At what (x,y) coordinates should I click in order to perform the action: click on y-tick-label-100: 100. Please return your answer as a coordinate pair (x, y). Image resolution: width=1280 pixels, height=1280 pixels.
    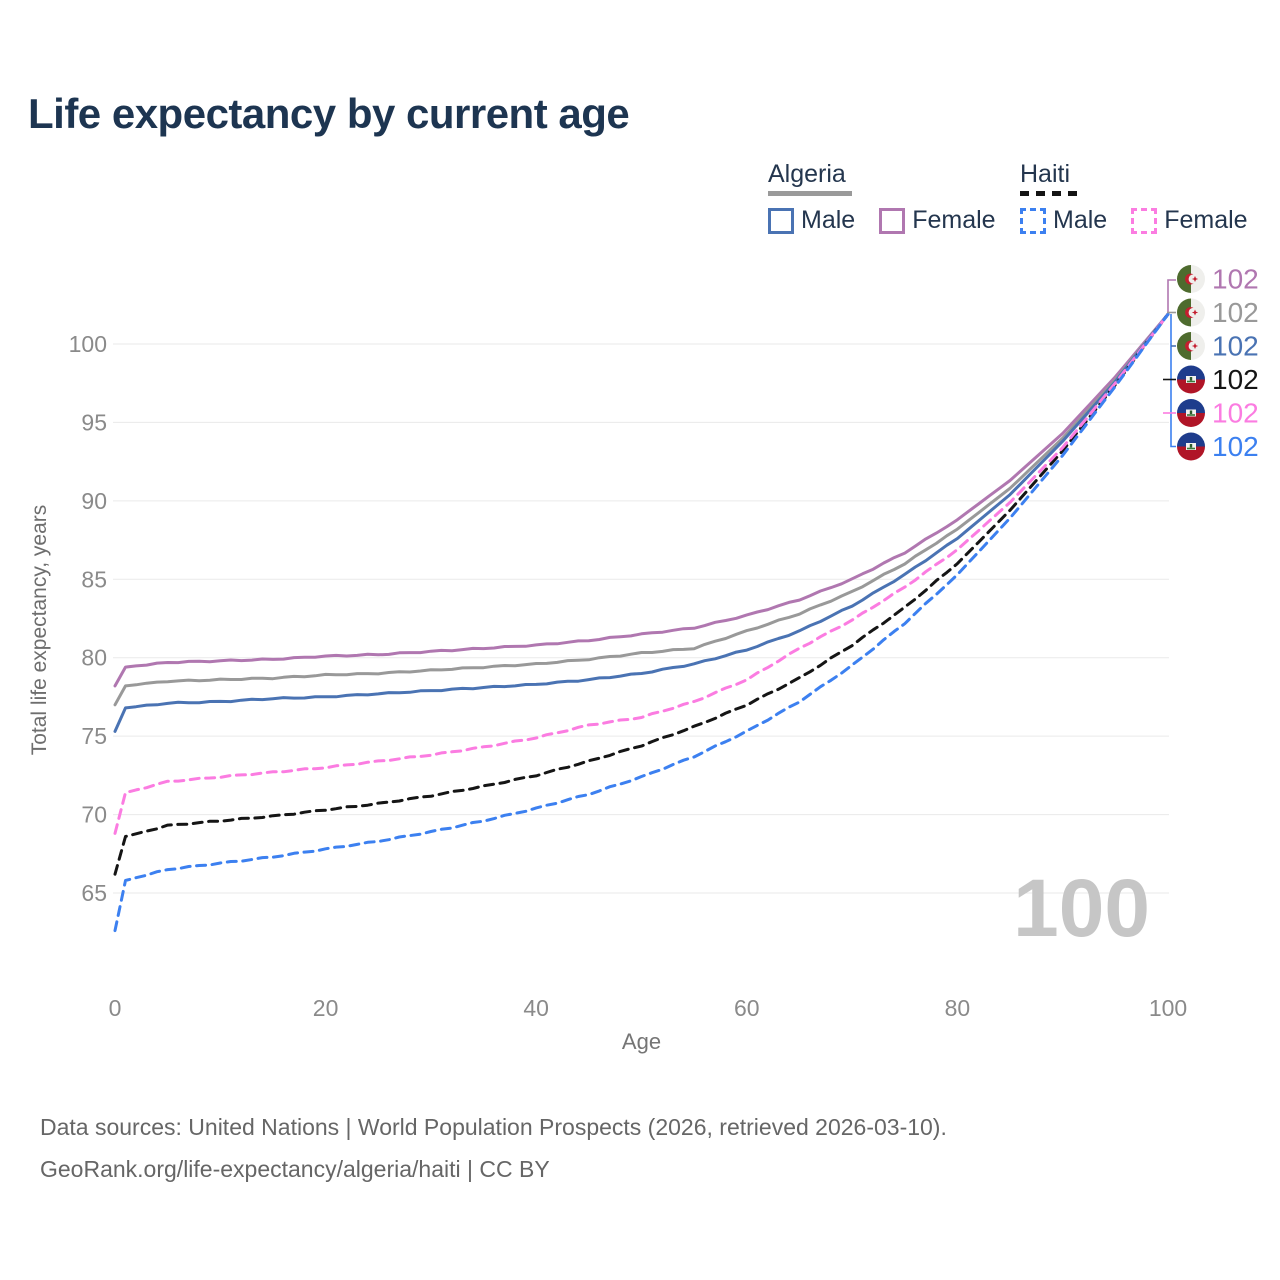
    Looking at the image, I should click on (88, 344).